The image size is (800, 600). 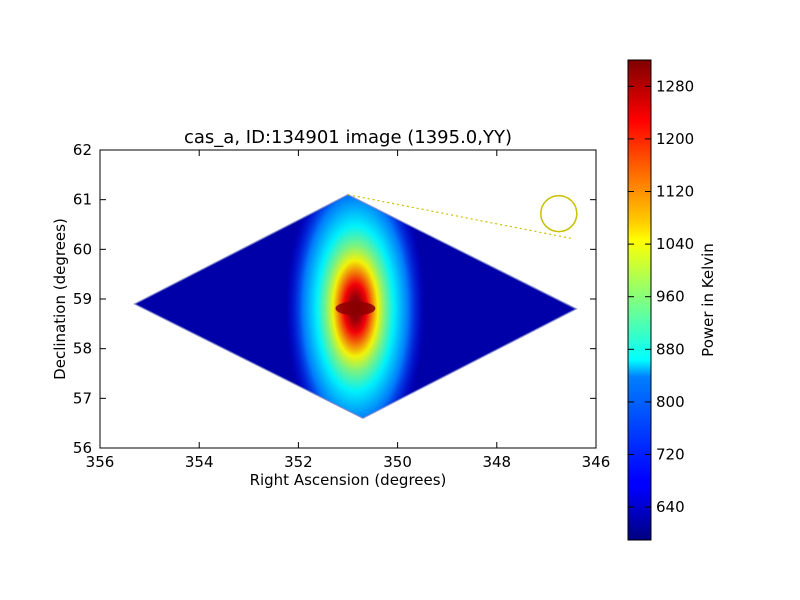 I want to click on y-tick-label: 60, so click(x=82, y=249).